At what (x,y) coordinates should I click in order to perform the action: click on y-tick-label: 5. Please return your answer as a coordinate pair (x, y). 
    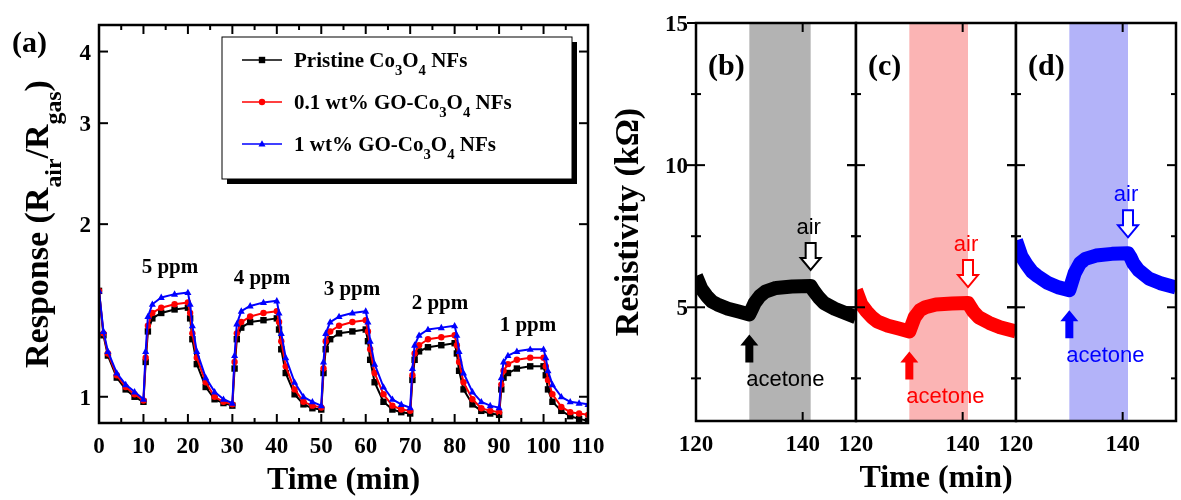
    Looking at the image, I should click on (682, 308).